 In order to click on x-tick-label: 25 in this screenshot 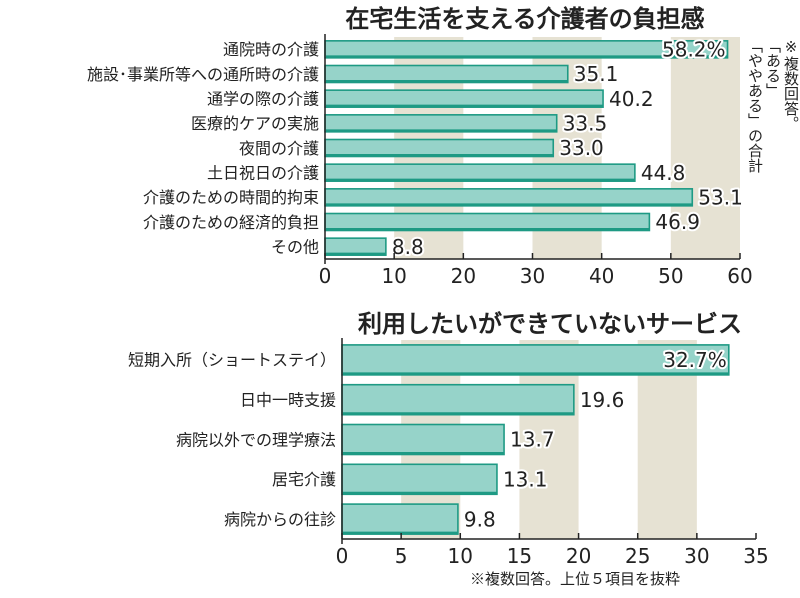, I will do `click(637, 556)`.